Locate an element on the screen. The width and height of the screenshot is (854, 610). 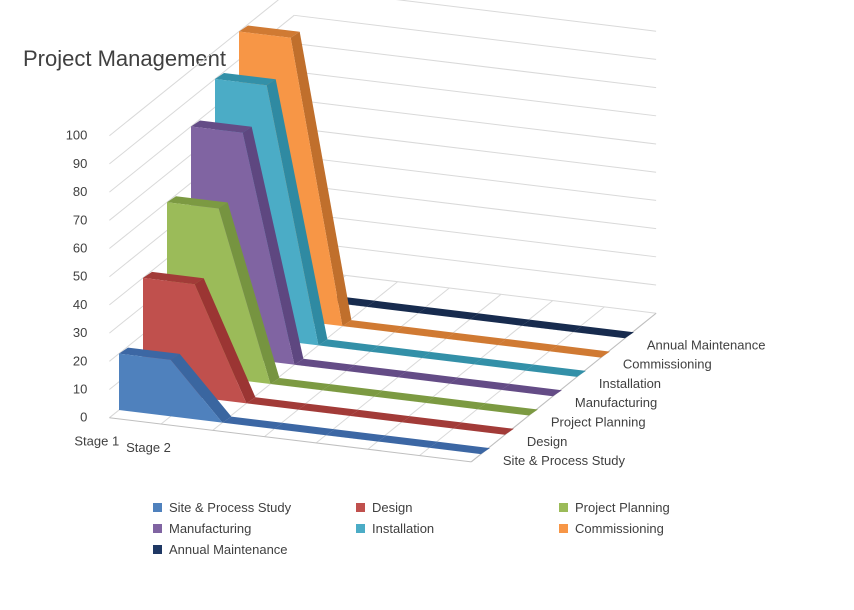
y-tick-label: 70 is located at coordinates (80, 219).